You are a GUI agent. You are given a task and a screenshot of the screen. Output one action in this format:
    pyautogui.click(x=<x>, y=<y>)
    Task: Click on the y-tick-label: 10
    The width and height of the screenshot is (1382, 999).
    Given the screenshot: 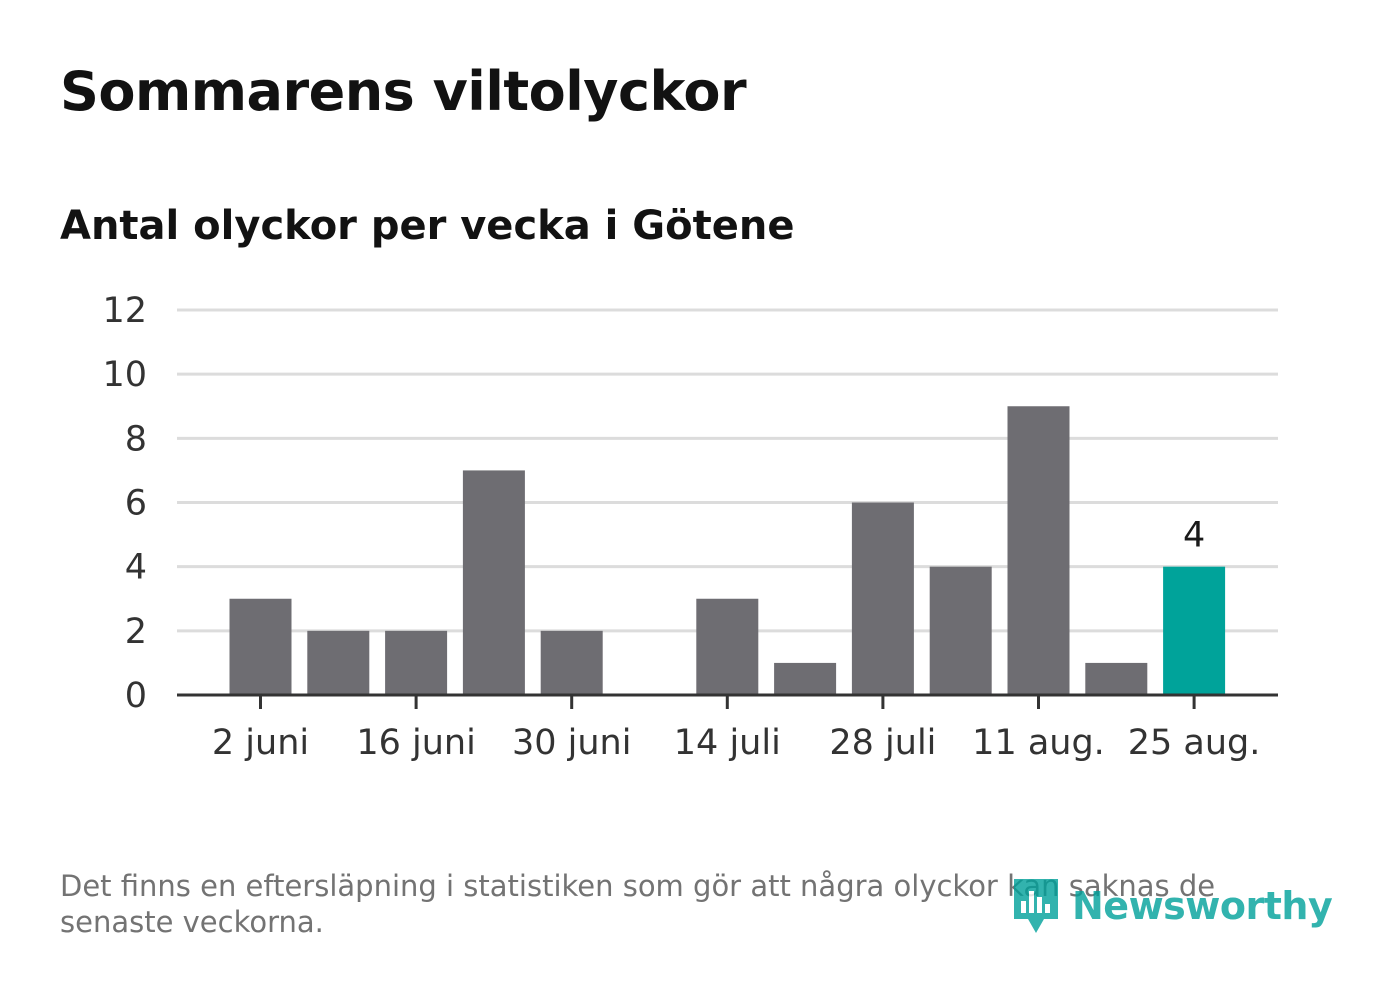 What is the action you would take?
    pyautogui.click(x=124, y=375)
    